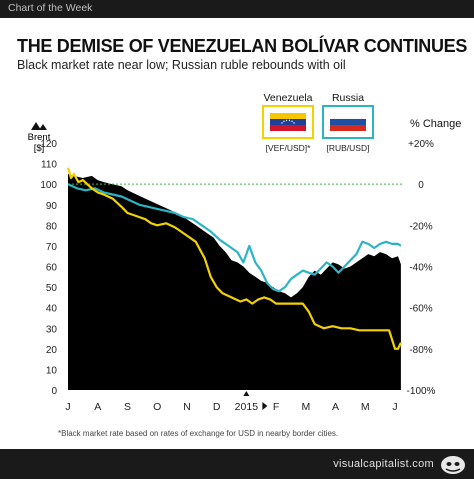 This screenshot has height=479, width=474. Describe the element at coordinates (48, 144) in the screenshot. I see `y-left-tick-label: 120` at that location.